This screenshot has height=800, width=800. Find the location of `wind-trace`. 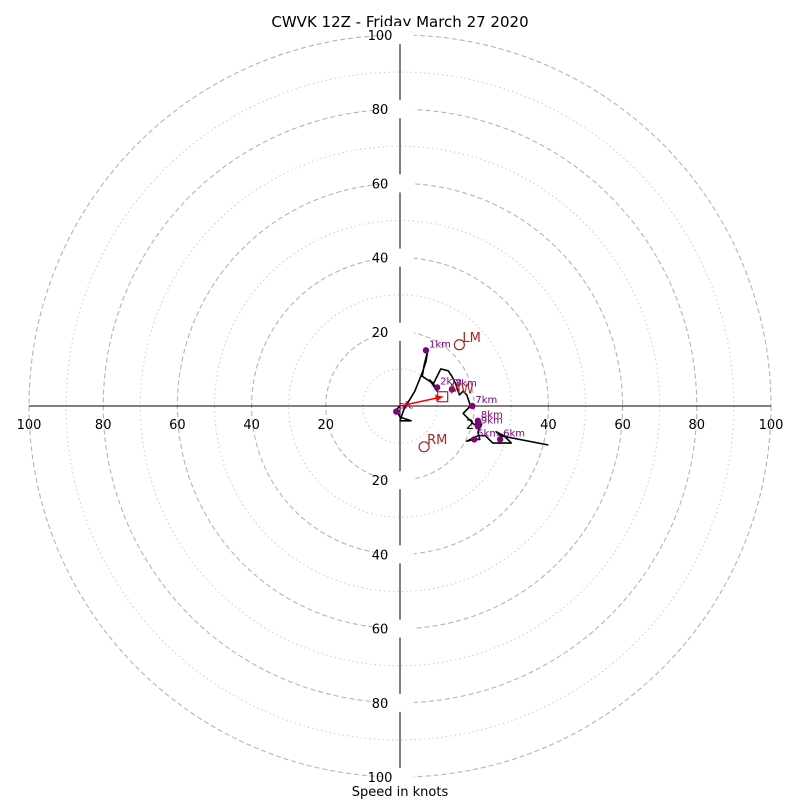

wind-trace is located at coordinates (472, 397).